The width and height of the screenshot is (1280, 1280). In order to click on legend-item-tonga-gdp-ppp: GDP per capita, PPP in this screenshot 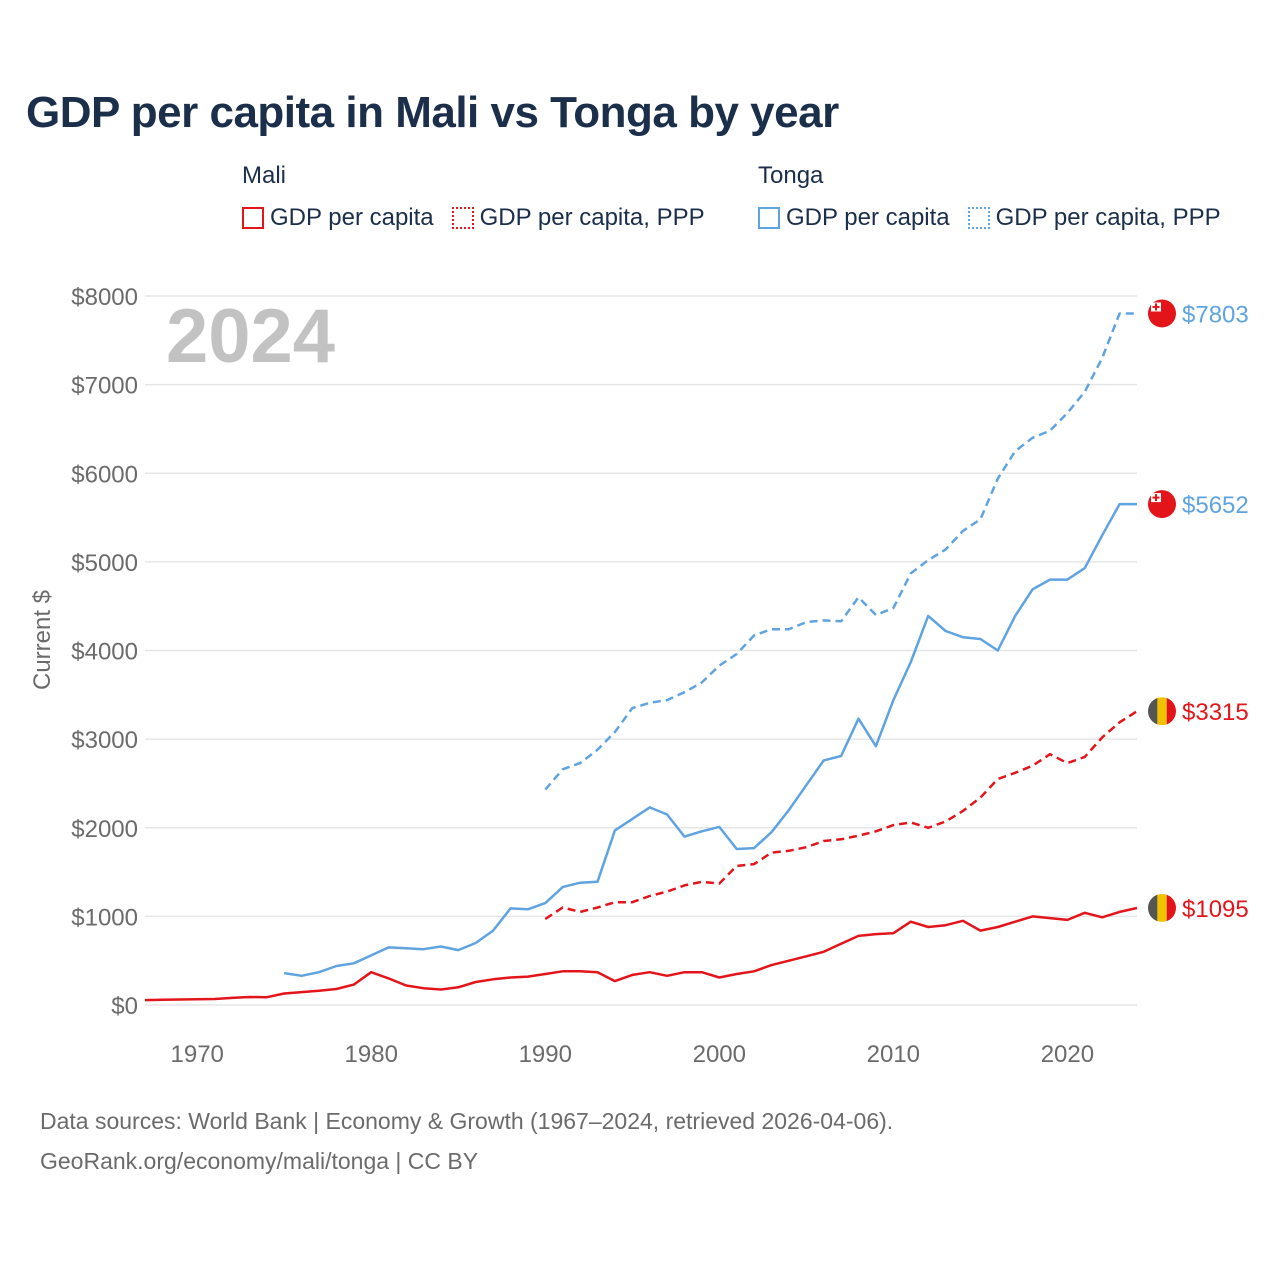, I will do `click(1094, 218)`.